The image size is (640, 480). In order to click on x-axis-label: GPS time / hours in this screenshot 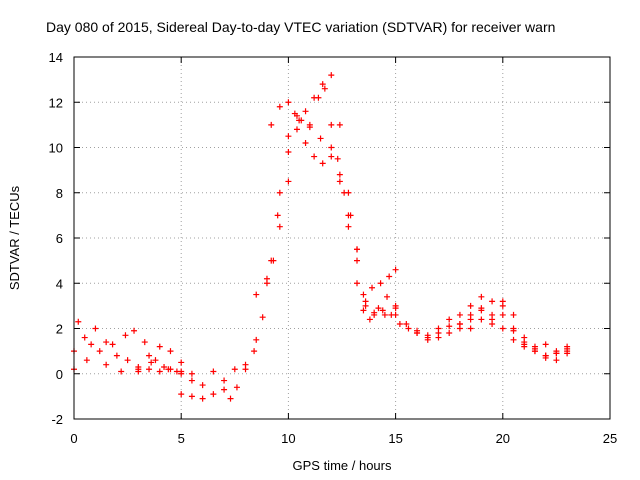, I will do `click(342, 465)`.